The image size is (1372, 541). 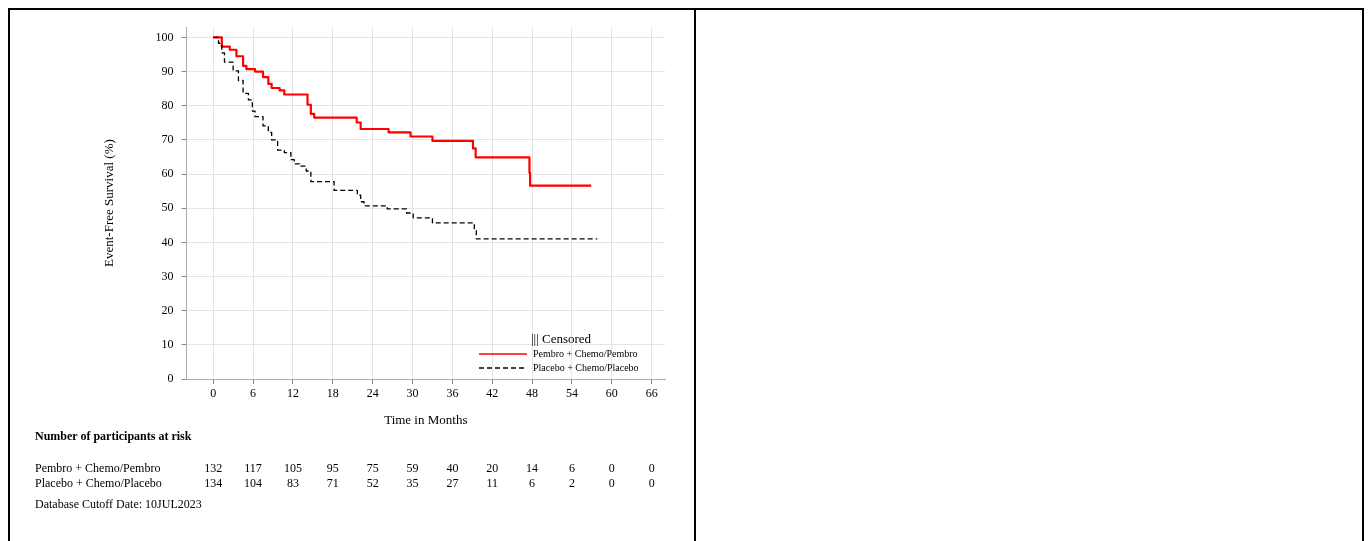 What do you see at coordinates (611, 393) in the screenshot?
I see `x-tick-label: 60` at bounding box center [611, 393].